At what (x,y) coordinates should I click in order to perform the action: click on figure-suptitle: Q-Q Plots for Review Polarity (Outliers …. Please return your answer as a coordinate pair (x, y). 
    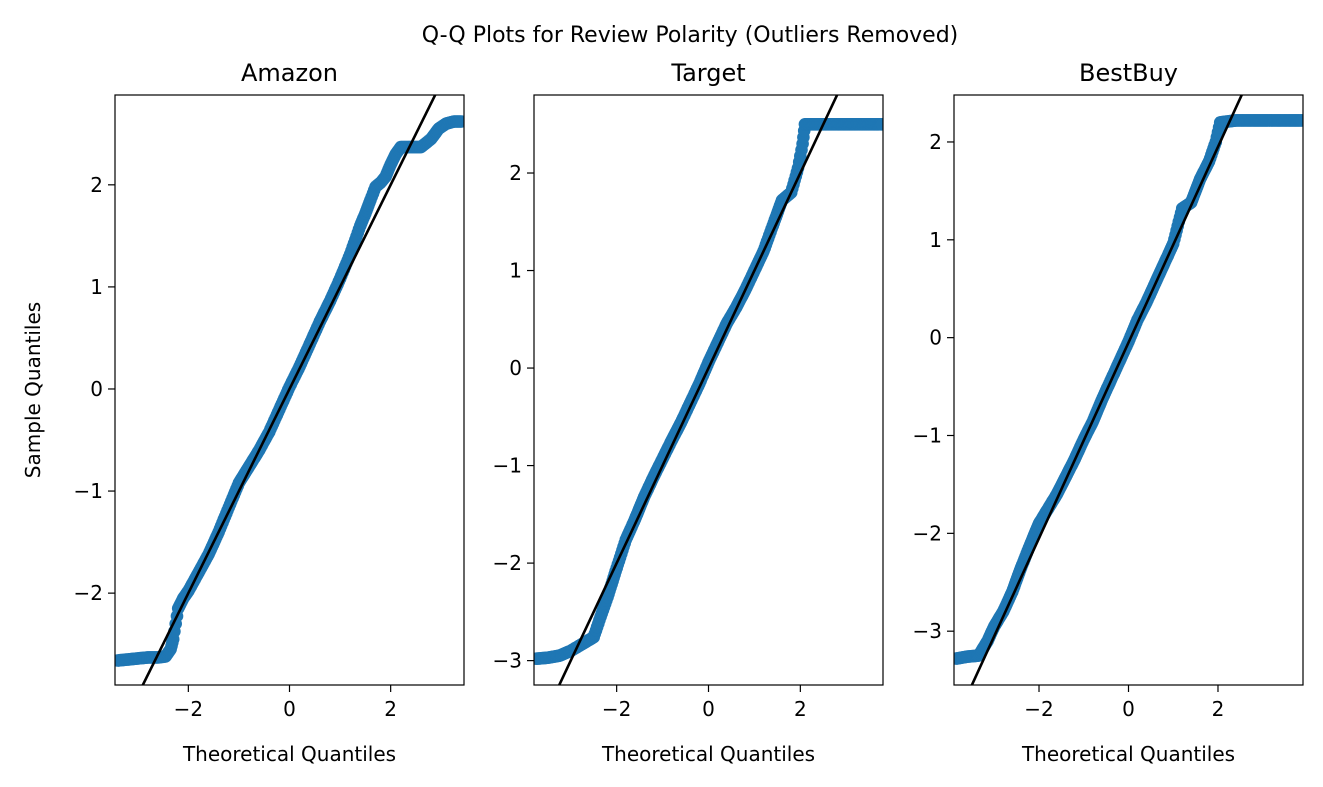
    Looking at the image, I should click on (690, 35).